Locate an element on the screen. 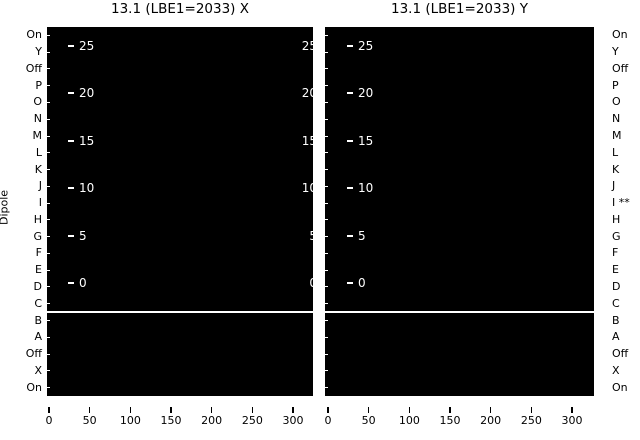 This screenshot has width=640, height=440. inner-scale-value: 20 is located at coordinates (87, 93).